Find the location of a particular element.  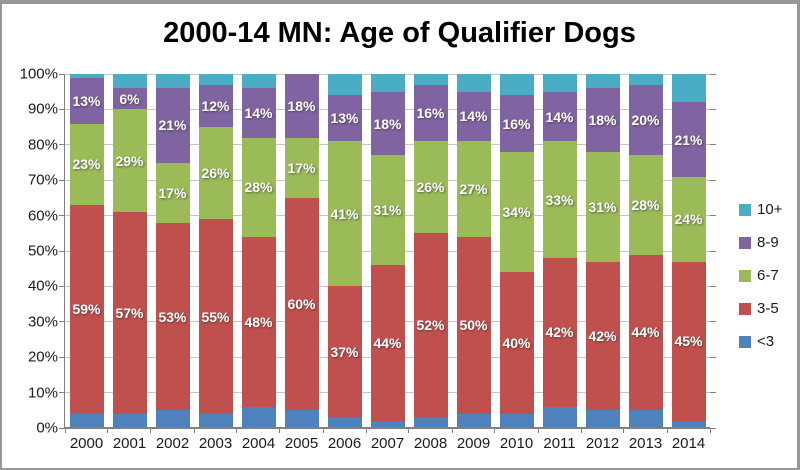

segment-label: 59% is located at coordinates (86, 309).